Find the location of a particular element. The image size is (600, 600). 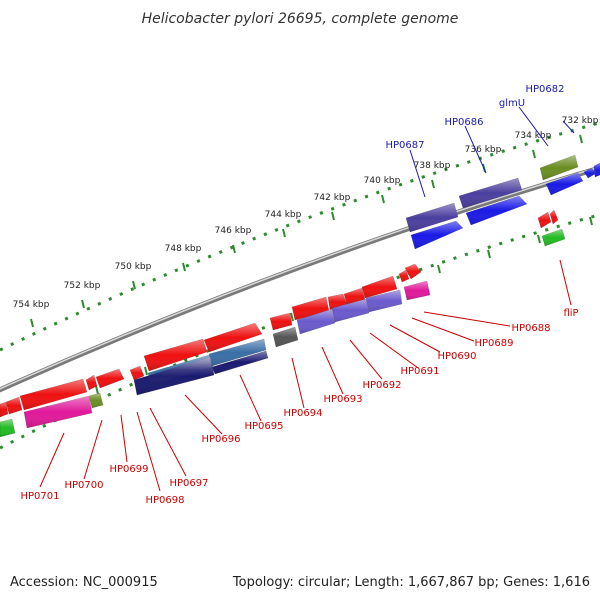

tick-label: 734 kbp is located at coordinates (533, 136).